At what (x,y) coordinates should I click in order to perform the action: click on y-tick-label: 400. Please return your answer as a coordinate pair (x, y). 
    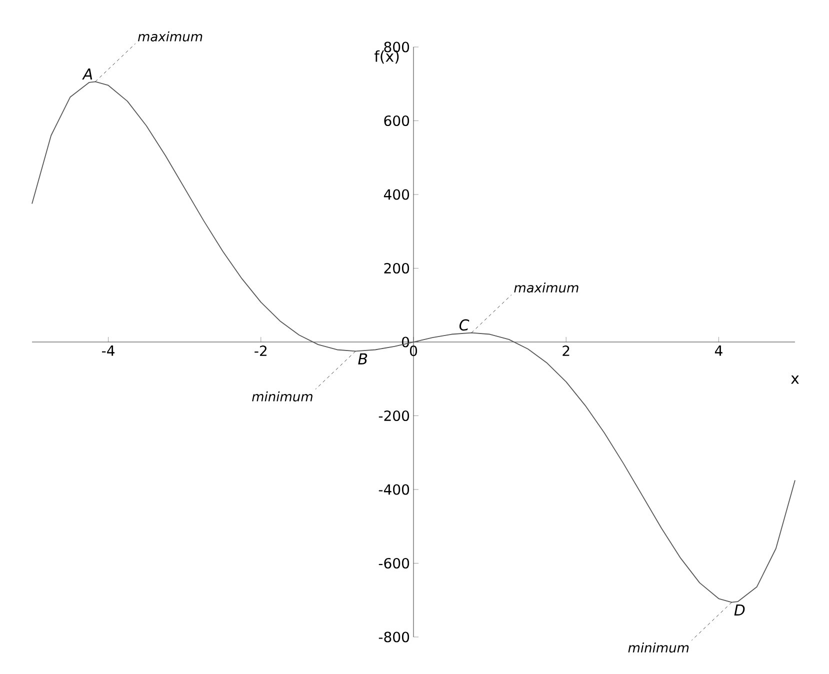
    Looking at the image, I should click on (397, 194).